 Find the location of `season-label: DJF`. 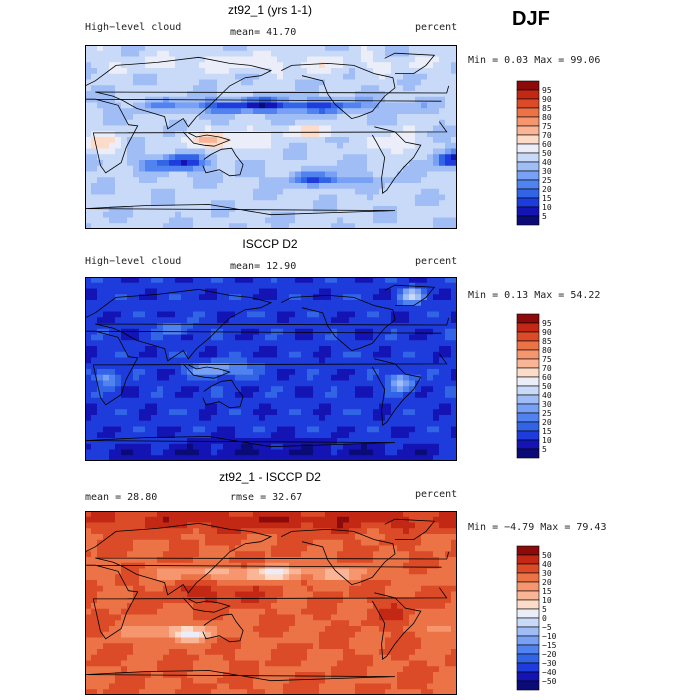

season-label: DJF is located at coordinates (531, 19).